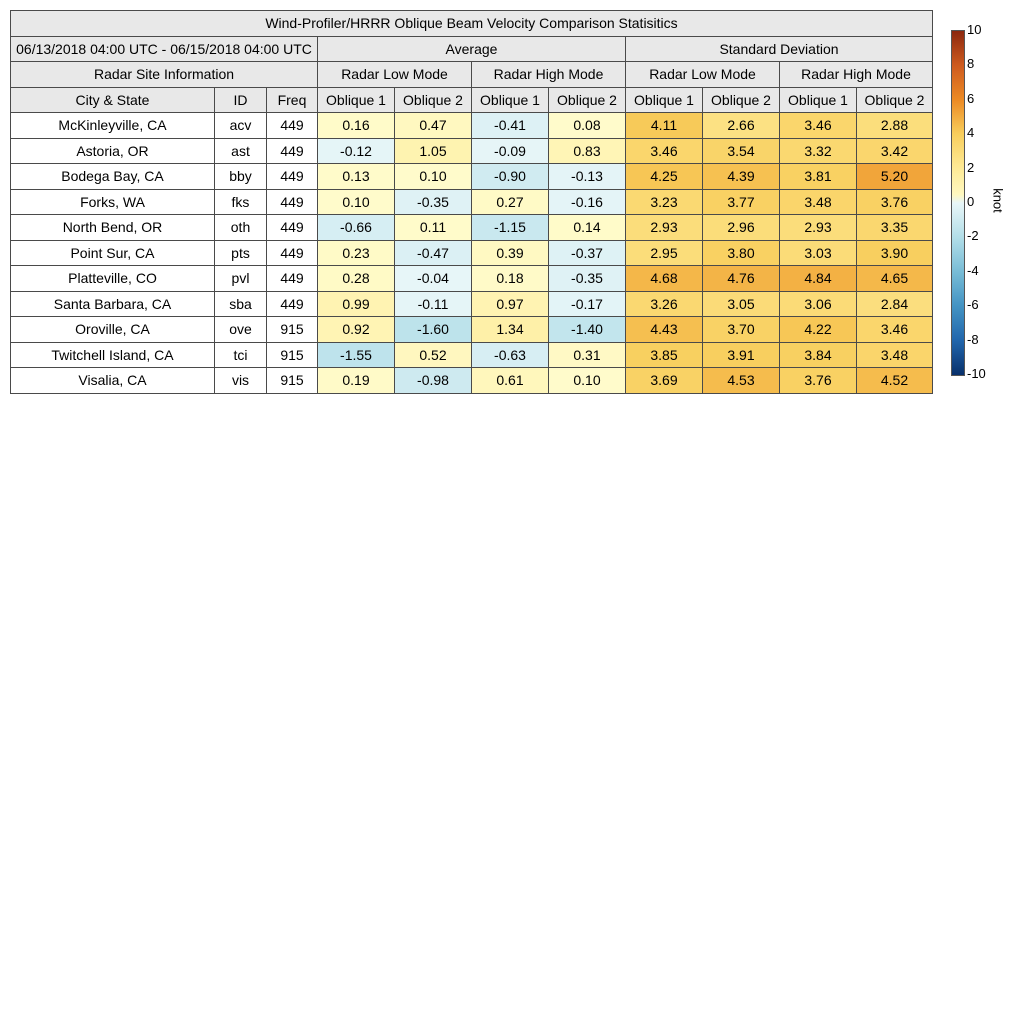 The image size is (1024, 1024). Describe the element at coordinates (587, 278) in the screenshot. I see `value-cell: -0.35` at that location.